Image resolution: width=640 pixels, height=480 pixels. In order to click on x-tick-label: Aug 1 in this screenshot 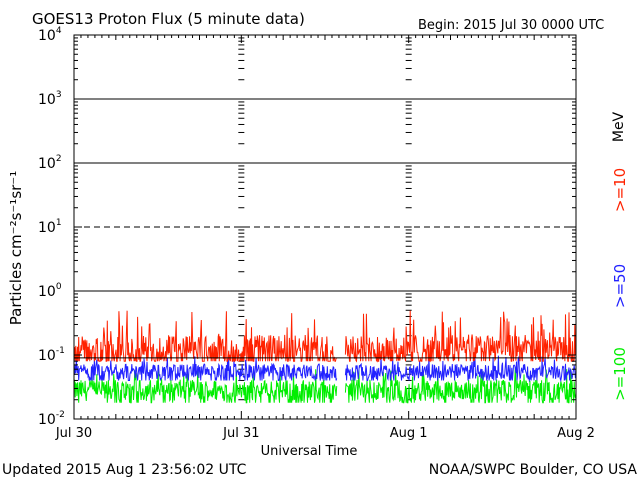, I will do `click(409, 433)`.